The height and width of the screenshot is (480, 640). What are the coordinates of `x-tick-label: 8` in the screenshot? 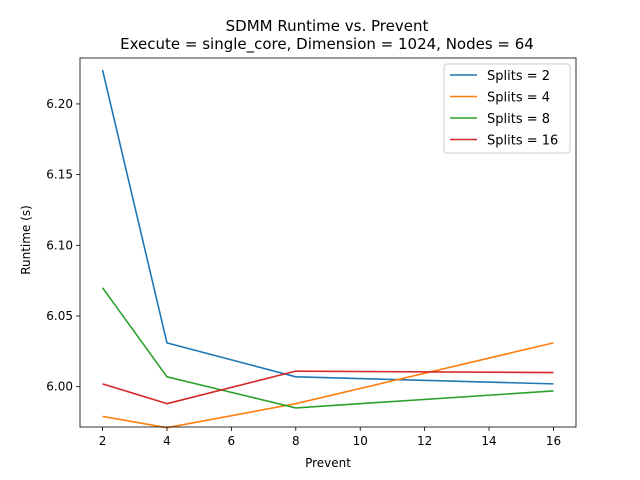 It's located at (296, 441).